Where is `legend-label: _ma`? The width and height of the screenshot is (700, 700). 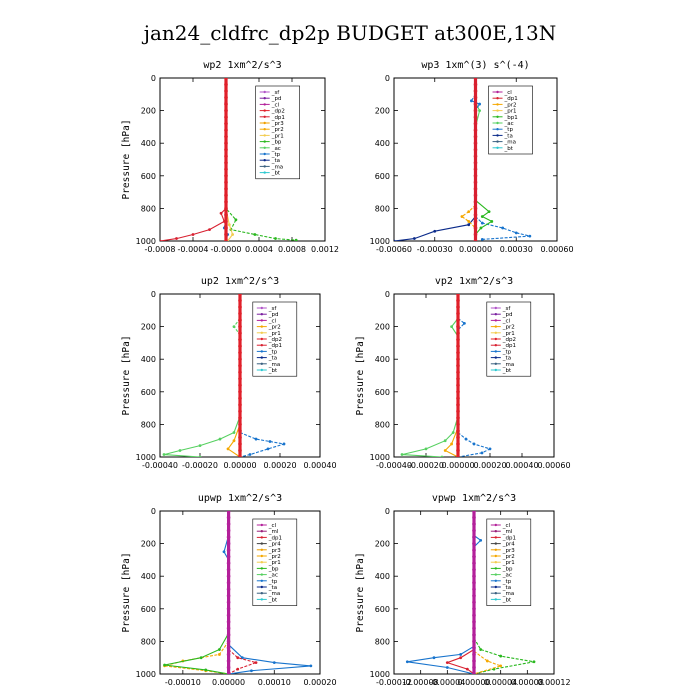
legend-label: _ma is located at coordinates (508, 594).